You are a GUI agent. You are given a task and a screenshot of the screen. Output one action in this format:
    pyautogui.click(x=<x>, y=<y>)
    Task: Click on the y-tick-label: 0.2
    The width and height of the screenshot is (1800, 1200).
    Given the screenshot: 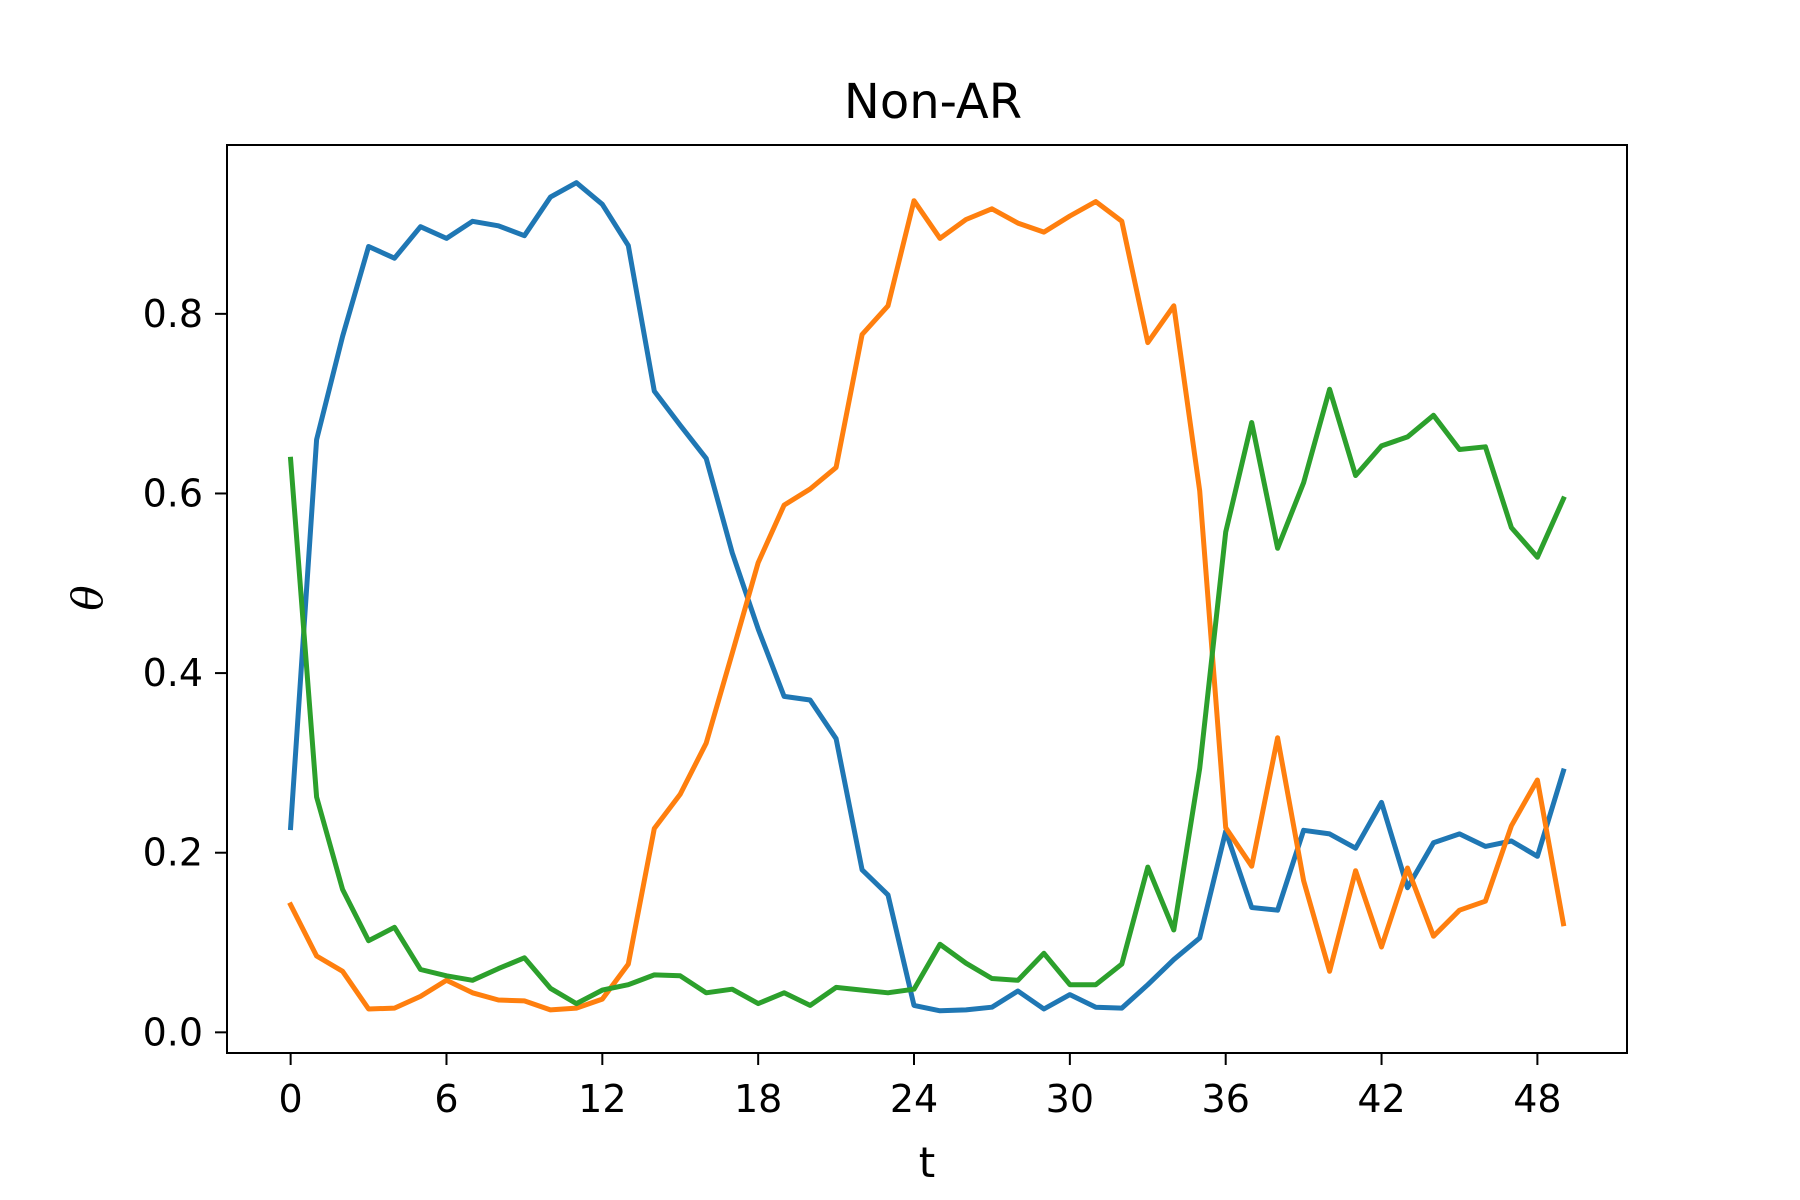 What is the action you would take?
    pyautogui.click(x=173, y=853)
    